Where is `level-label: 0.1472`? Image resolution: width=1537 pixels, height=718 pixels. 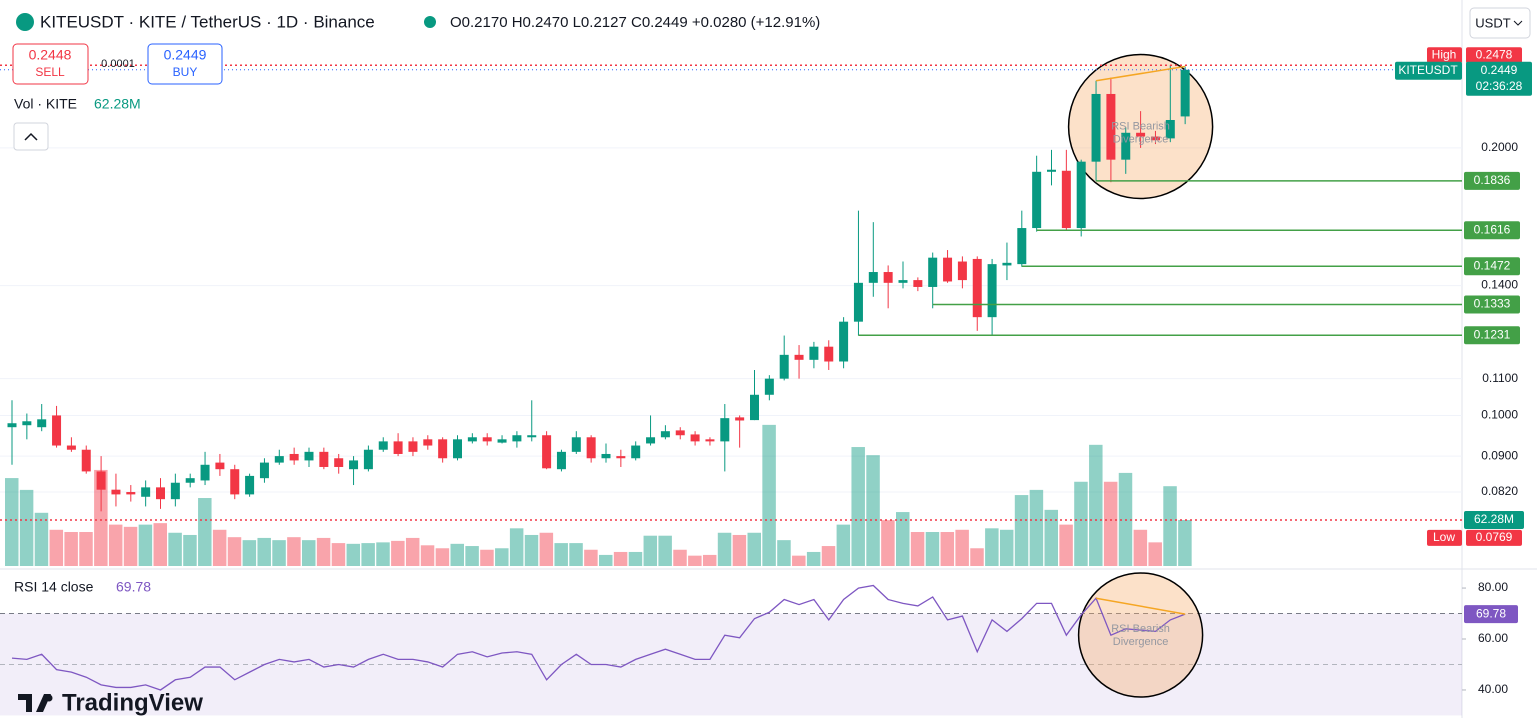
level-label: 0.1472 is located at coordinates (1492, 265).